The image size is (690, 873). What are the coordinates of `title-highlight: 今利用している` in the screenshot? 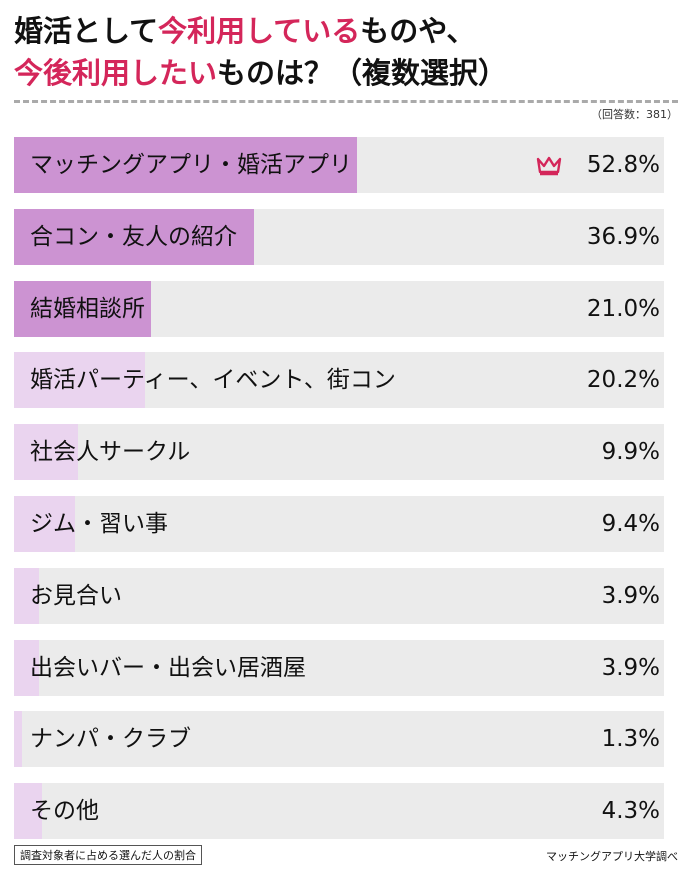 It's located at (259, 31).